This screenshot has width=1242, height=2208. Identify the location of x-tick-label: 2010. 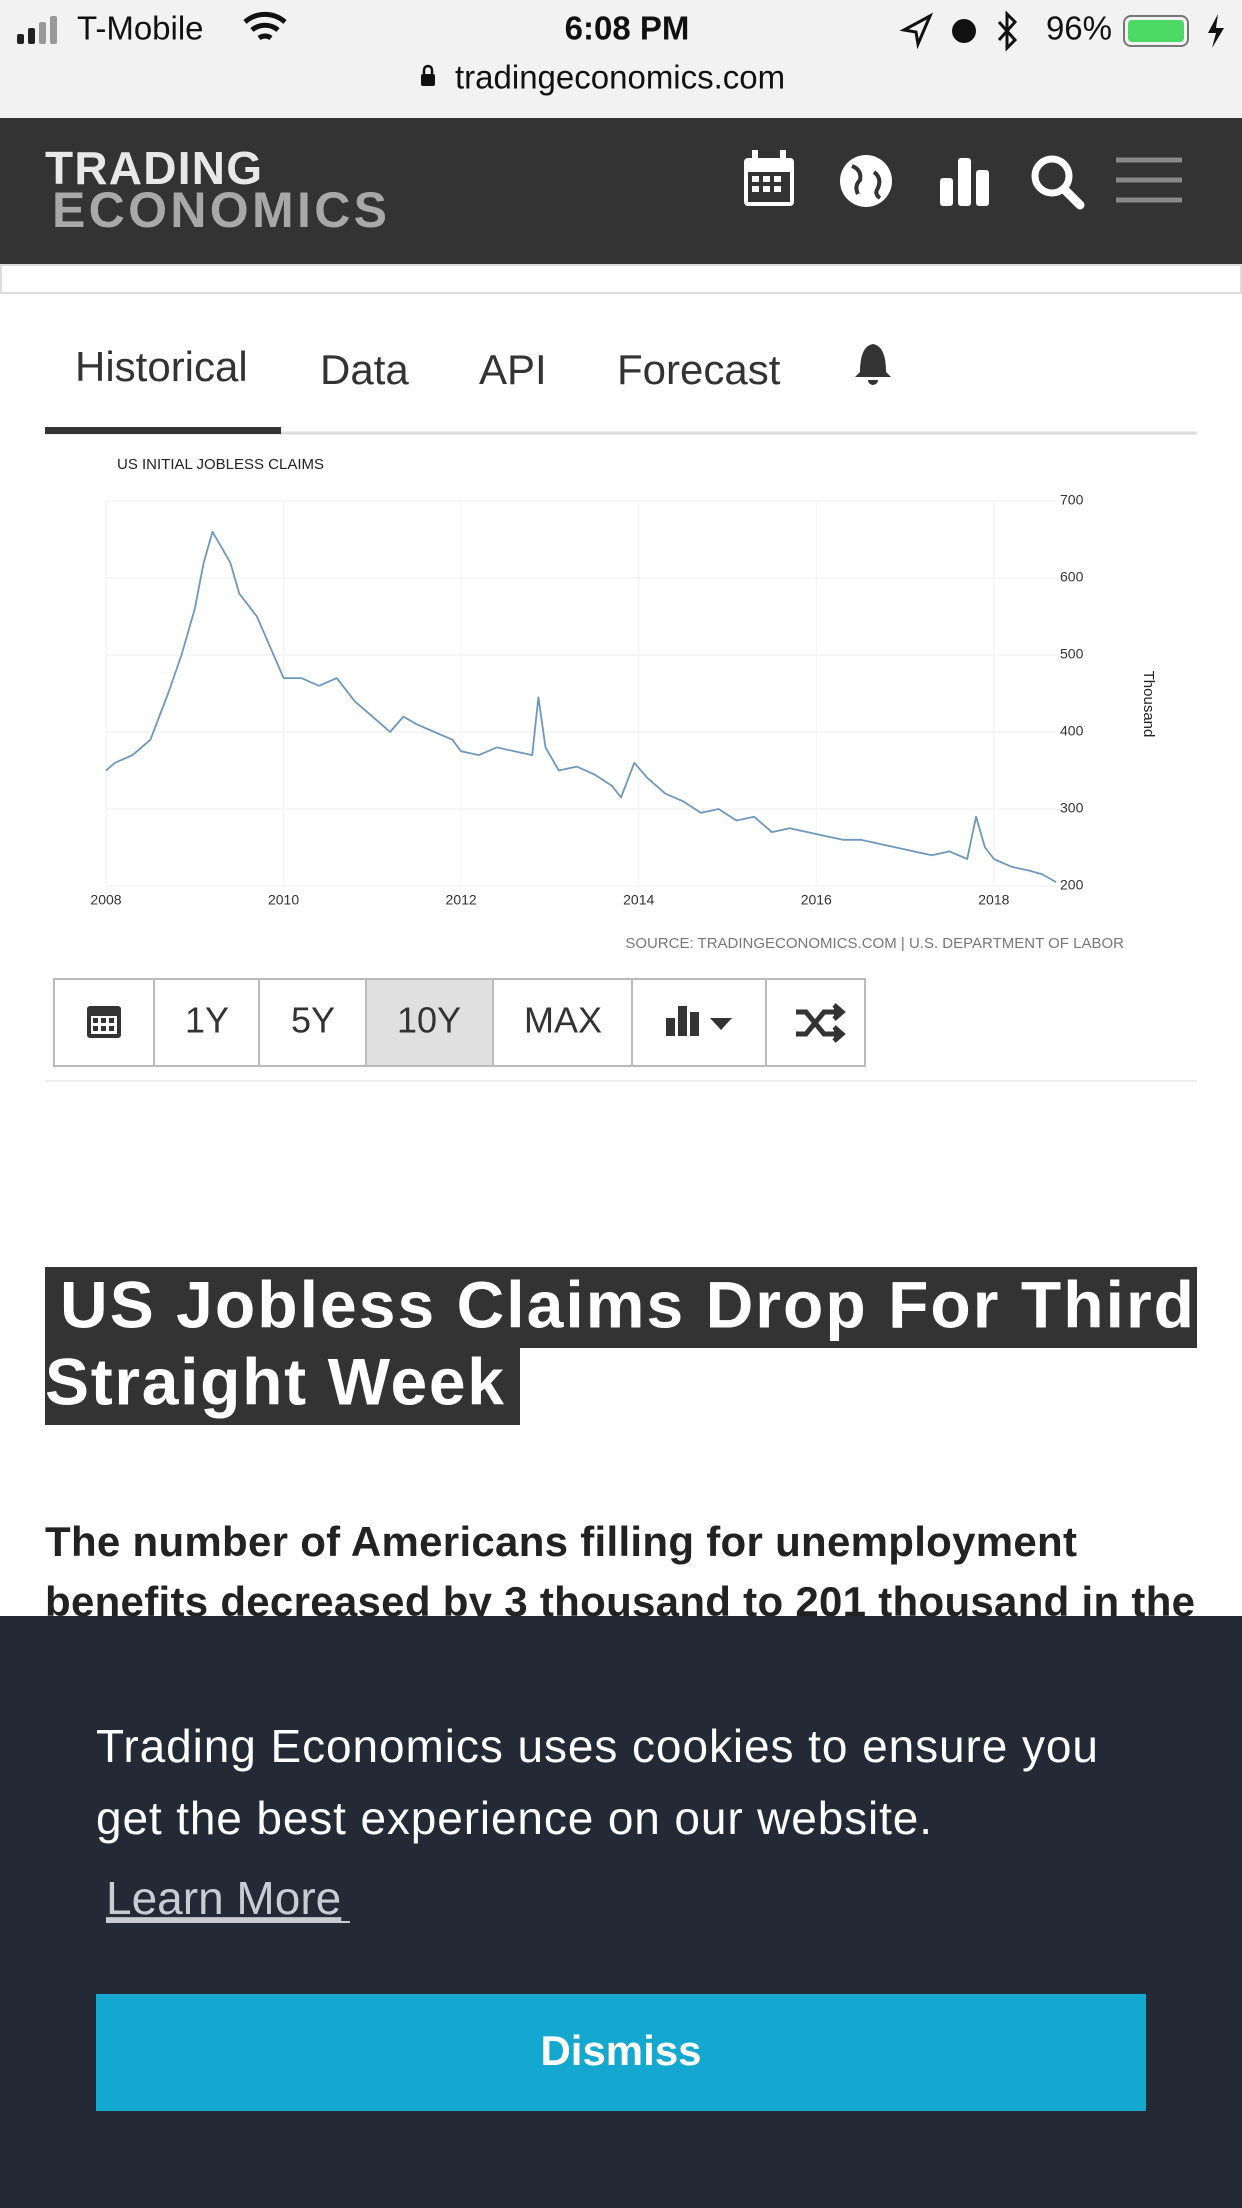
(283, 900).